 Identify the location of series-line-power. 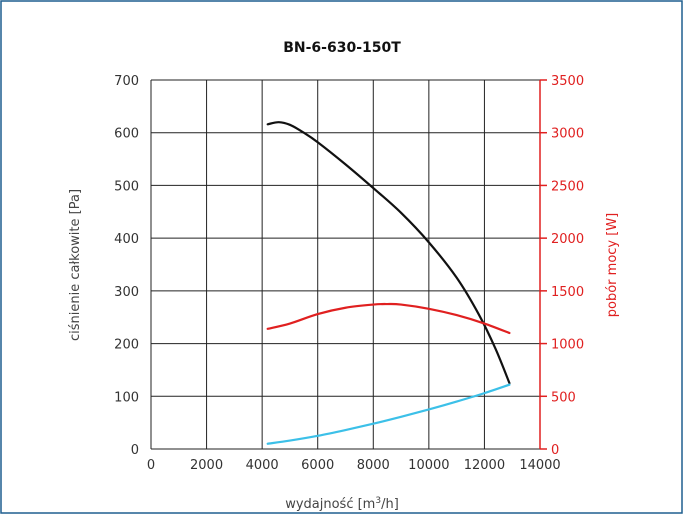
(388, 318).